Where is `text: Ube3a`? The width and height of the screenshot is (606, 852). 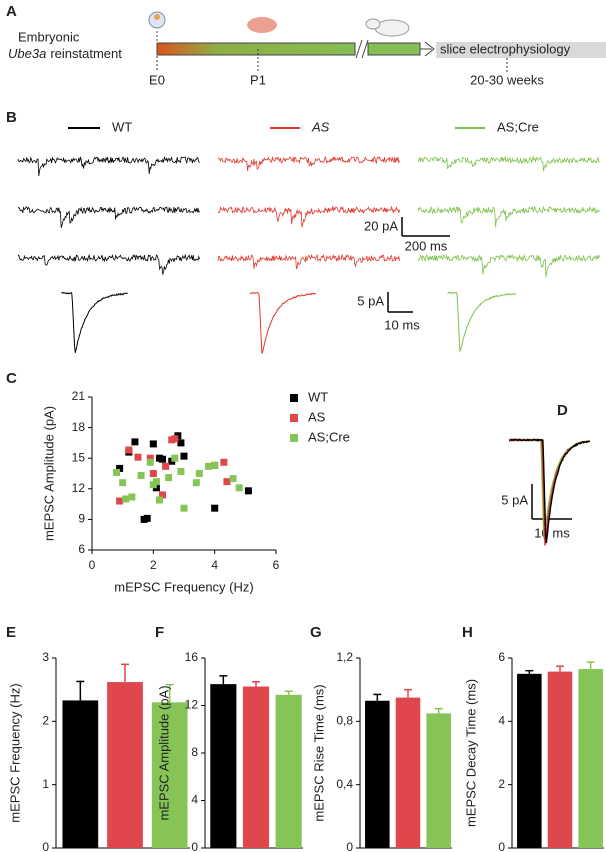 text: Ube3a is located at coordinates (27, 53).